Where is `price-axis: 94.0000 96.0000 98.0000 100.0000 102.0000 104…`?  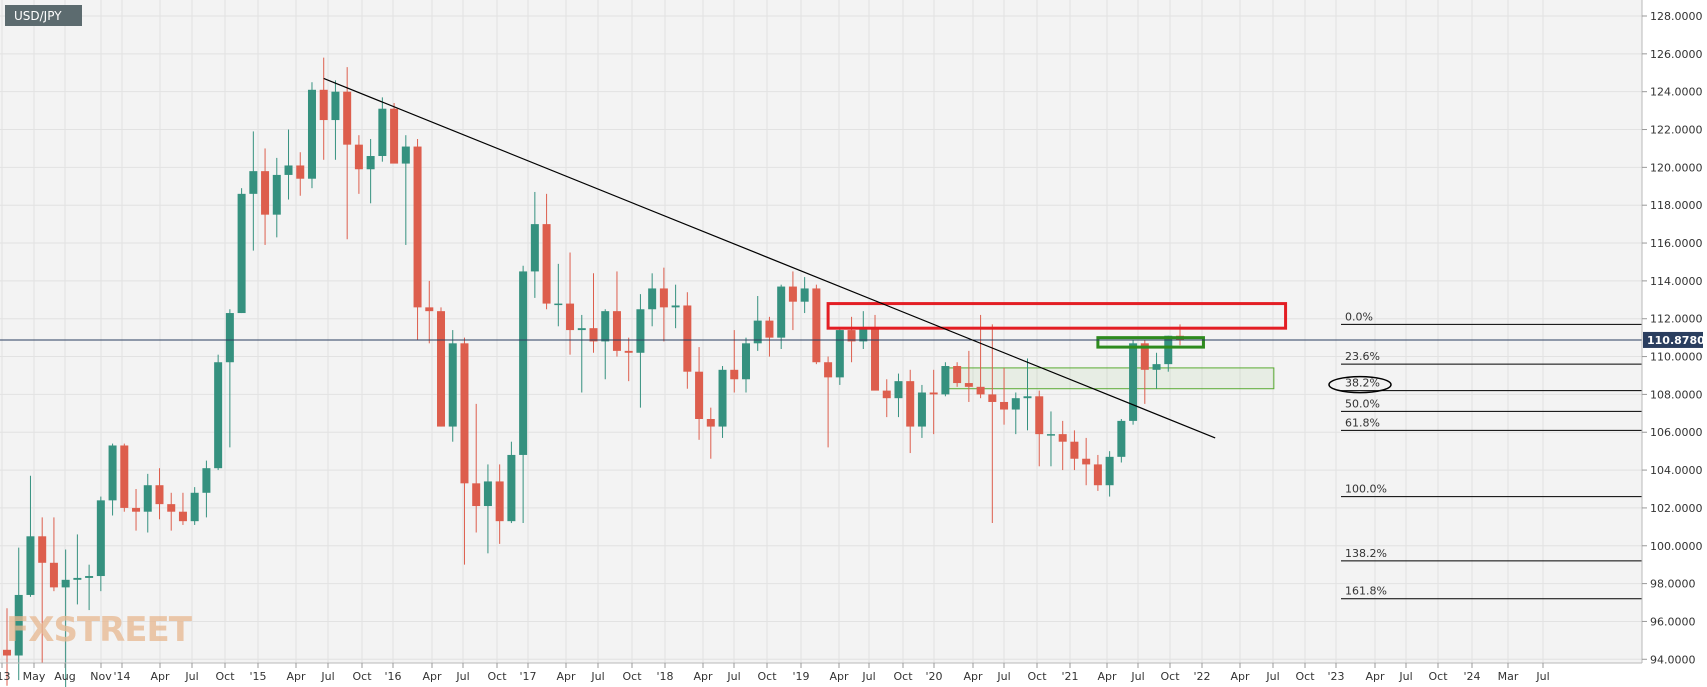
price-axis: 94.0000 96.0000 98.0000 100.0000 102.0000 104… is located at coordinates (1672, 338).